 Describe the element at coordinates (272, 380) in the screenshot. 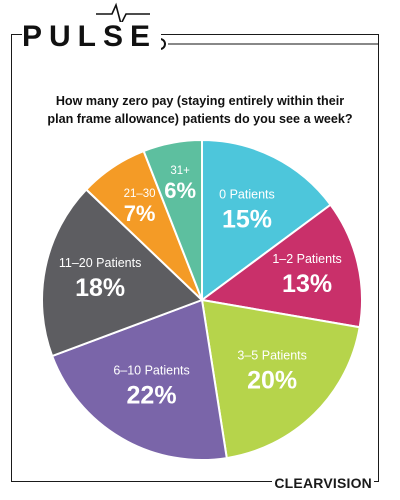

I see `slice-percent-label: 20%` at that location.